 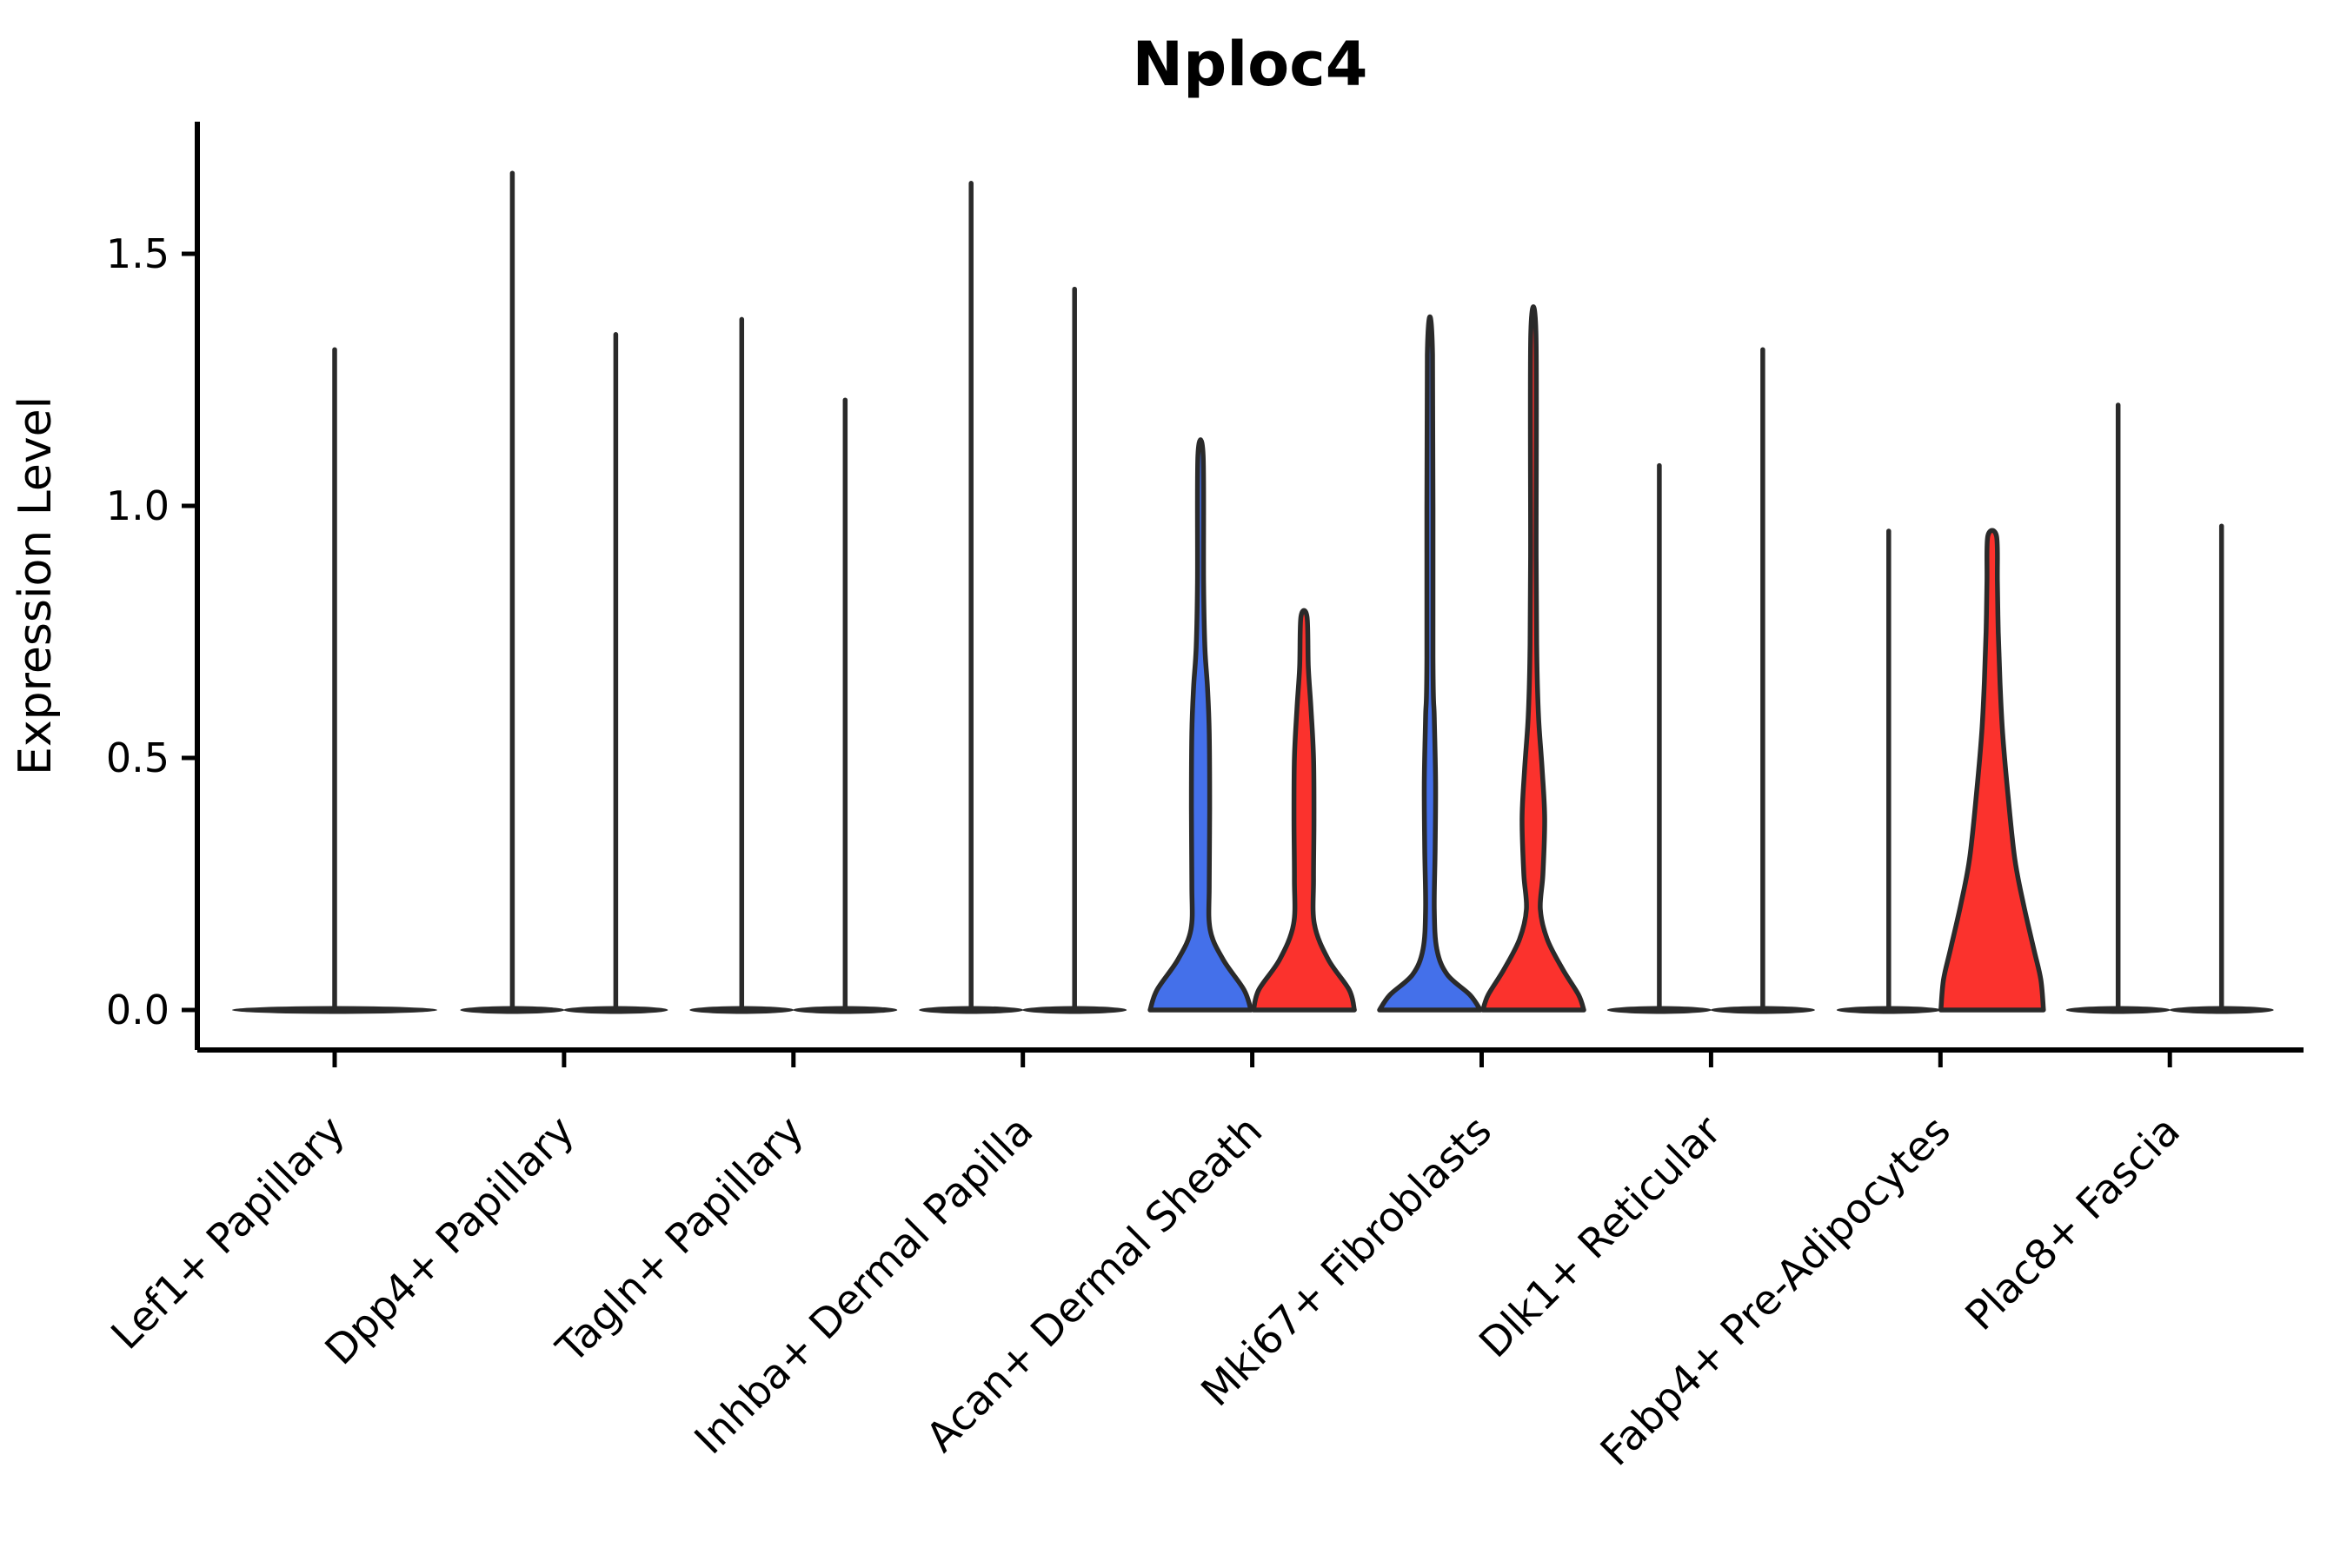 What do you see at coordinates (138, 505) in the screenshot?
I see `y-tick-label-1.0: 1.0` at bounding box center [138, 505].